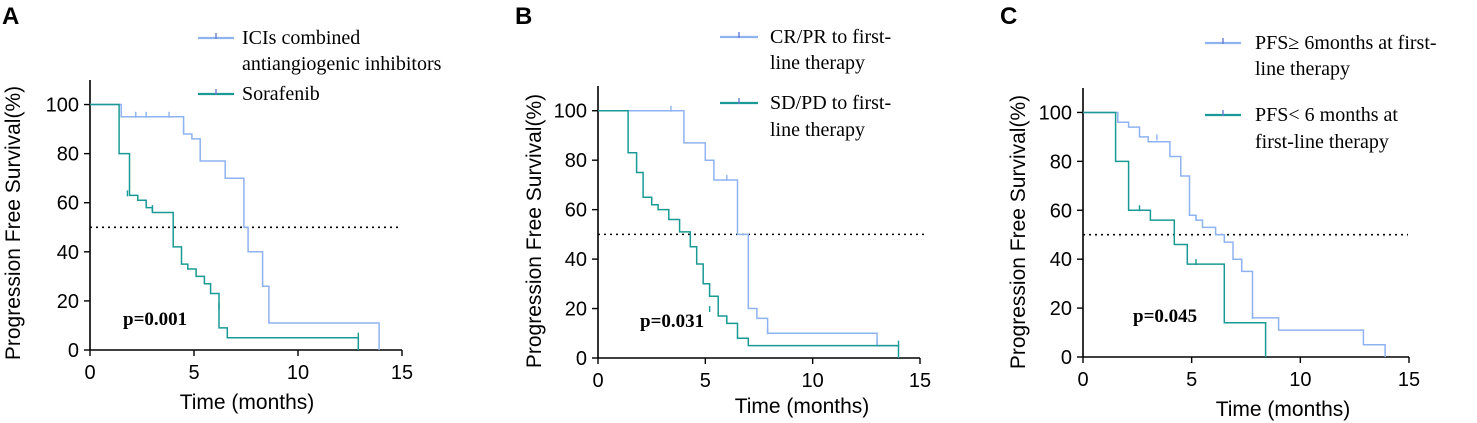 The image size is (1477, 423). What do you see at coordinates (1283, 409) in the screenshot?
I see `x-axis-title-c: Time (months)` at bounding box center [1283, 409].